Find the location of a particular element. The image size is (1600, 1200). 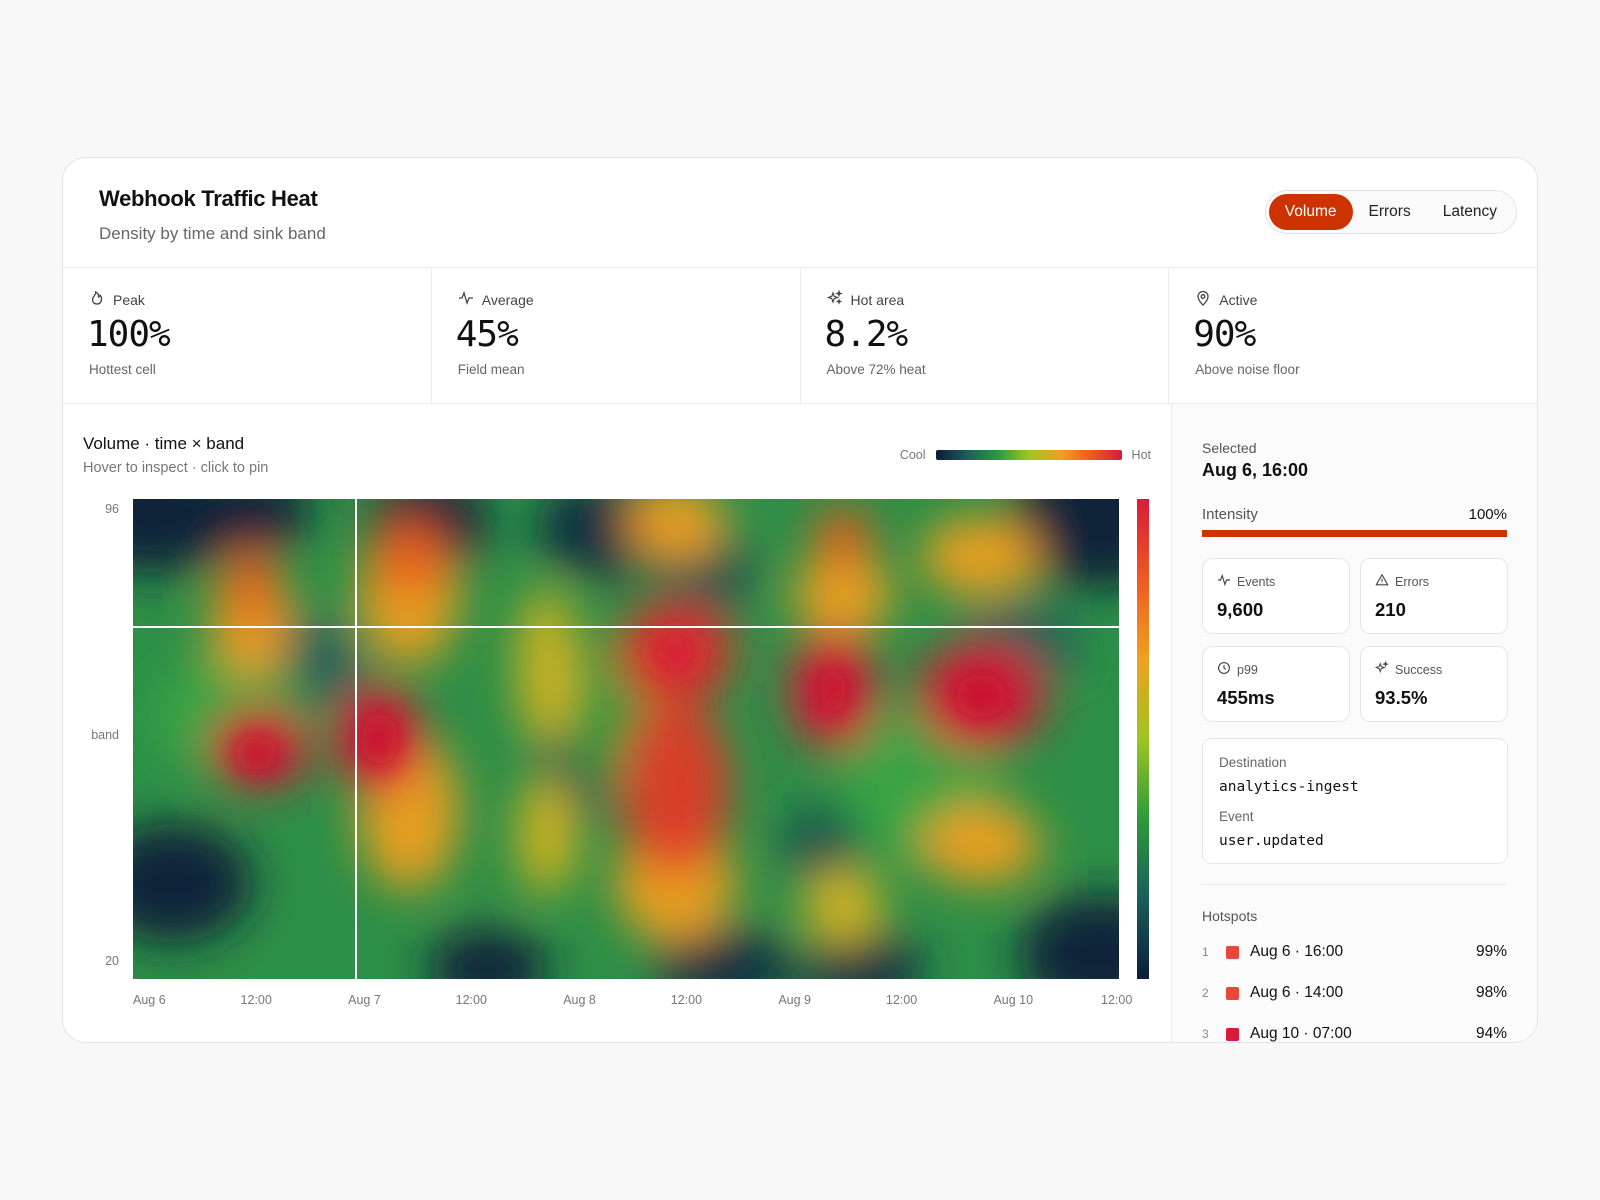

stat-peak: Peak 100% Hottest cell is located at coordinates (247, 335).